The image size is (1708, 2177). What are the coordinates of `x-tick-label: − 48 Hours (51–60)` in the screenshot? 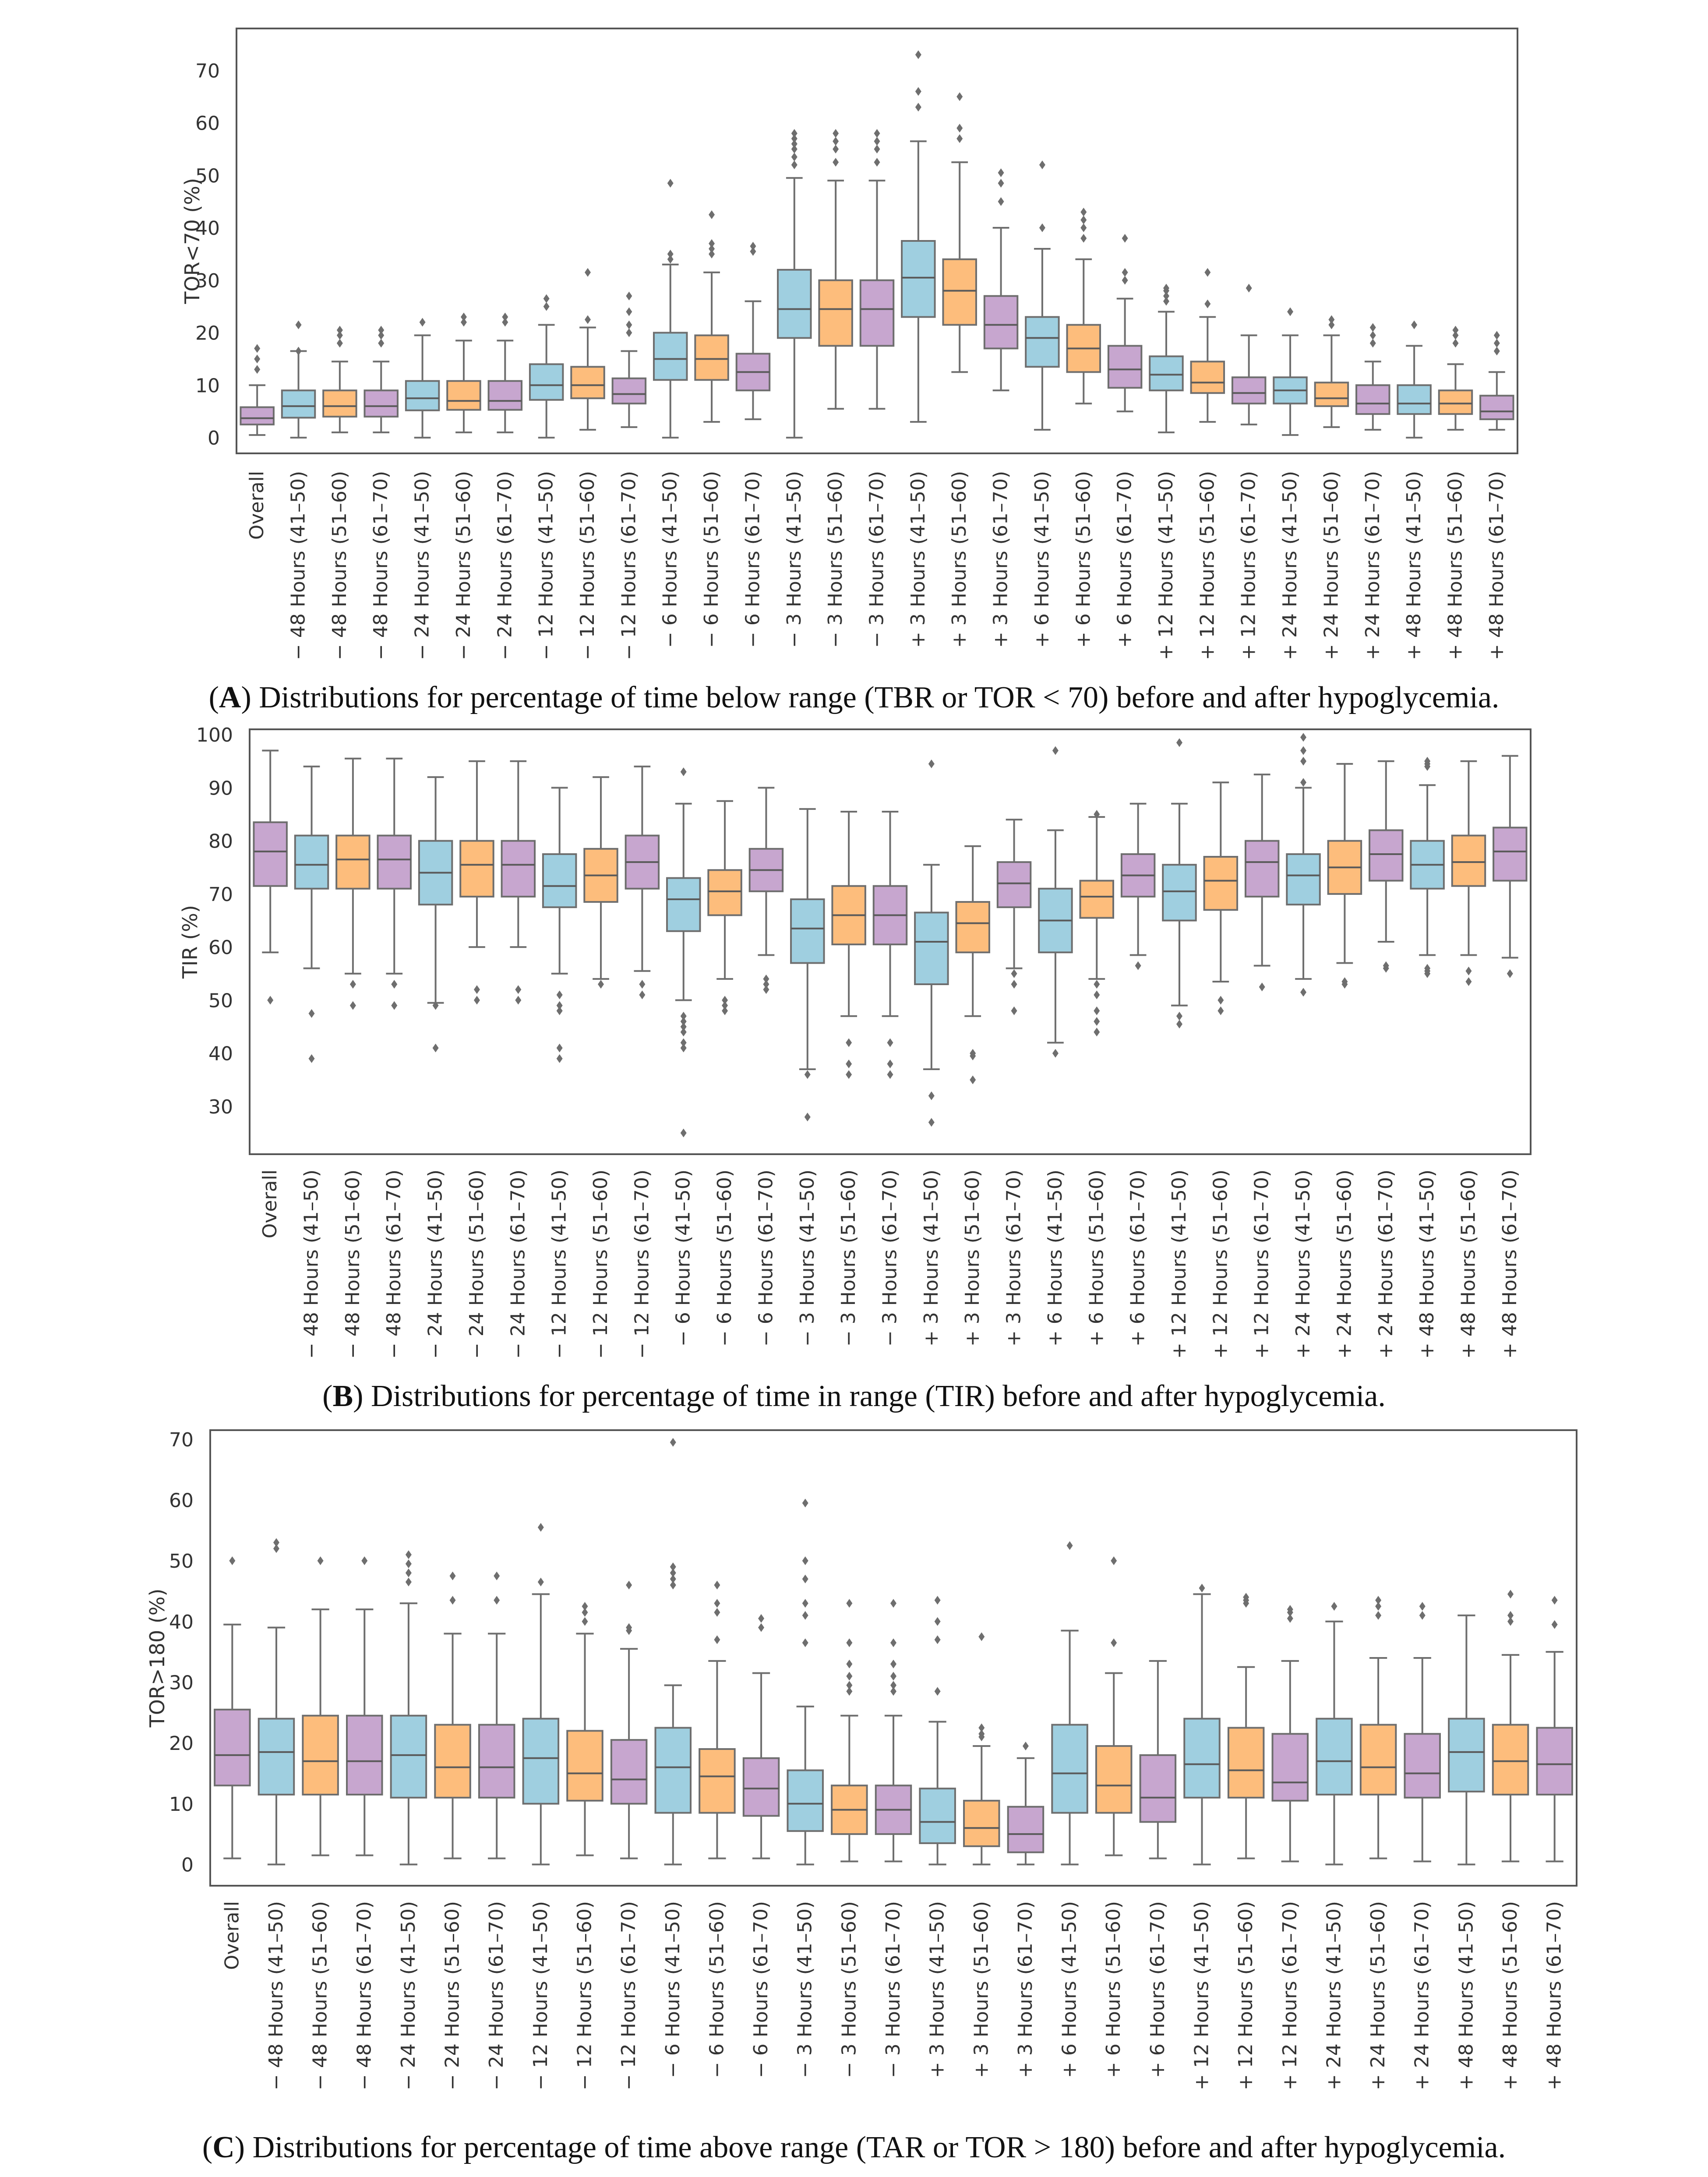 It's located at (320, 1995).